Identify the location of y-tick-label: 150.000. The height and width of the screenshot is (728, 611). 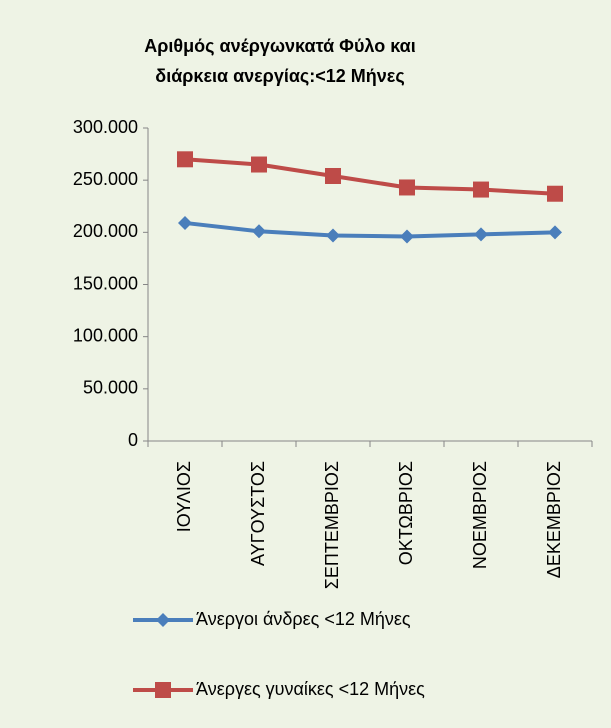
(105, 283).